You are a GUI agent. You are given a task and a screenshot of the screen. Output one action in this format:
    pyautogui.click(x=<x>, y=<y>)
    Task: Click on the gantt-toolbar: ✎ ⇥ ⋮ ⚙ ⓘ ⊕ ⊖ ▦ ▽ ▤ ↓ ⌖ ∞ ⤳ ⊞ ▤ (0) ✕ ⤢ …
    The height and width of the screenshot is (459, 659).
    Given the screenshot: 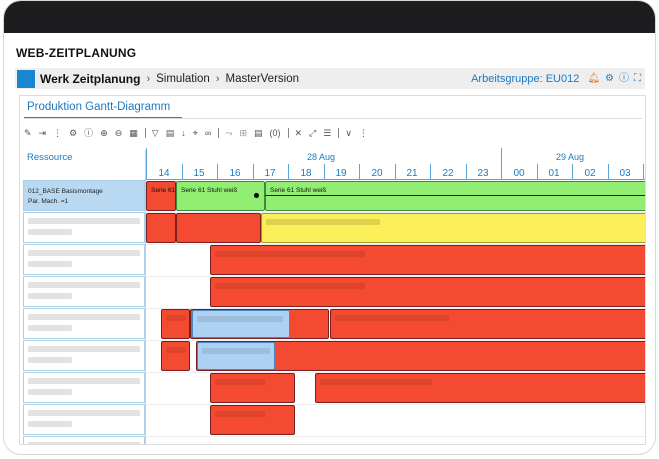 What is the action you would take?
    pyautogui.click(x=199, y=133)
    